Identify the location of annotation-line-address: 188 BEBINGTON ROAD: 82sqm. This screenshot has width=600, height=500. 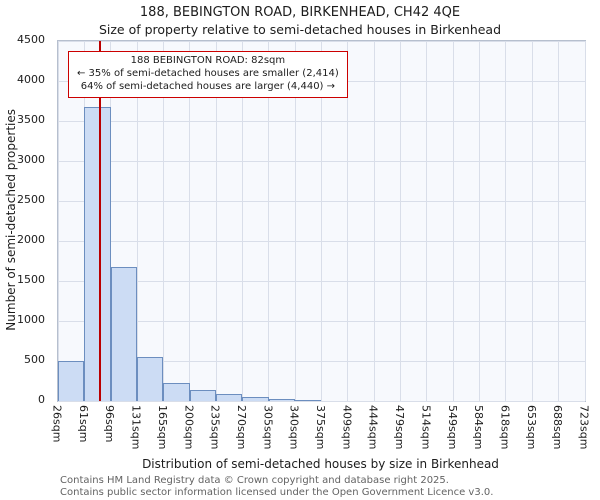
(208, 60).